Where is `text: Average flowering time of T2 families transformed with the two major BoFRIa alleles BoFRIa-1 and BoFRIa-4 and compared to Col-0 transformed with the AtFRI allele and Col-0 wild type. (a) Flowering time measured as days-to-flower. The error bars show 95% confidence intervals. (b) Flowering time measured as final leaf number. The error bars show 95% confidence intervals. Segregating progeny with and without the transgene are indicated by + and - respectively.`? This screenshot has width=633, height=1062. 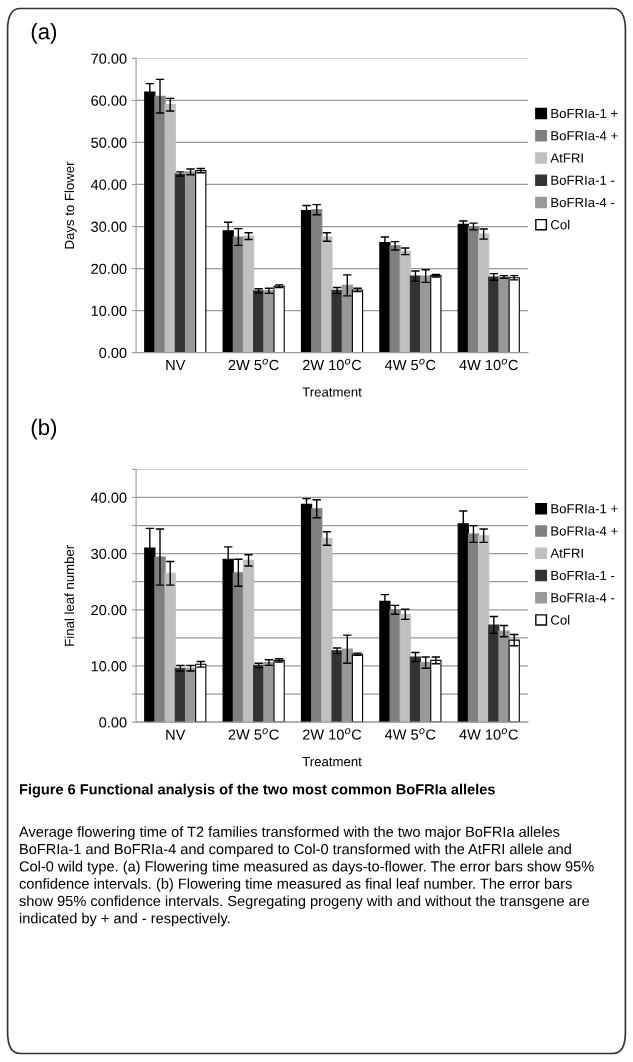
text: Average flowering time of T2 families transformed with the two major BoFRIa alleles BoFRIa-1 and BoFRIa-4 and compared to Col-0 transformed with the AtFRI allele and Col-0 wild type. (a) Flowering time measured as days-to-flower. The error bars show 95% confidence intervals. (b) Flowering time measured as final leaf number. The error bars show 95% confidence intervals. Segregating progeny with and without the transgene are indicated by + and - respectively. is located at coordinates (306, 876).